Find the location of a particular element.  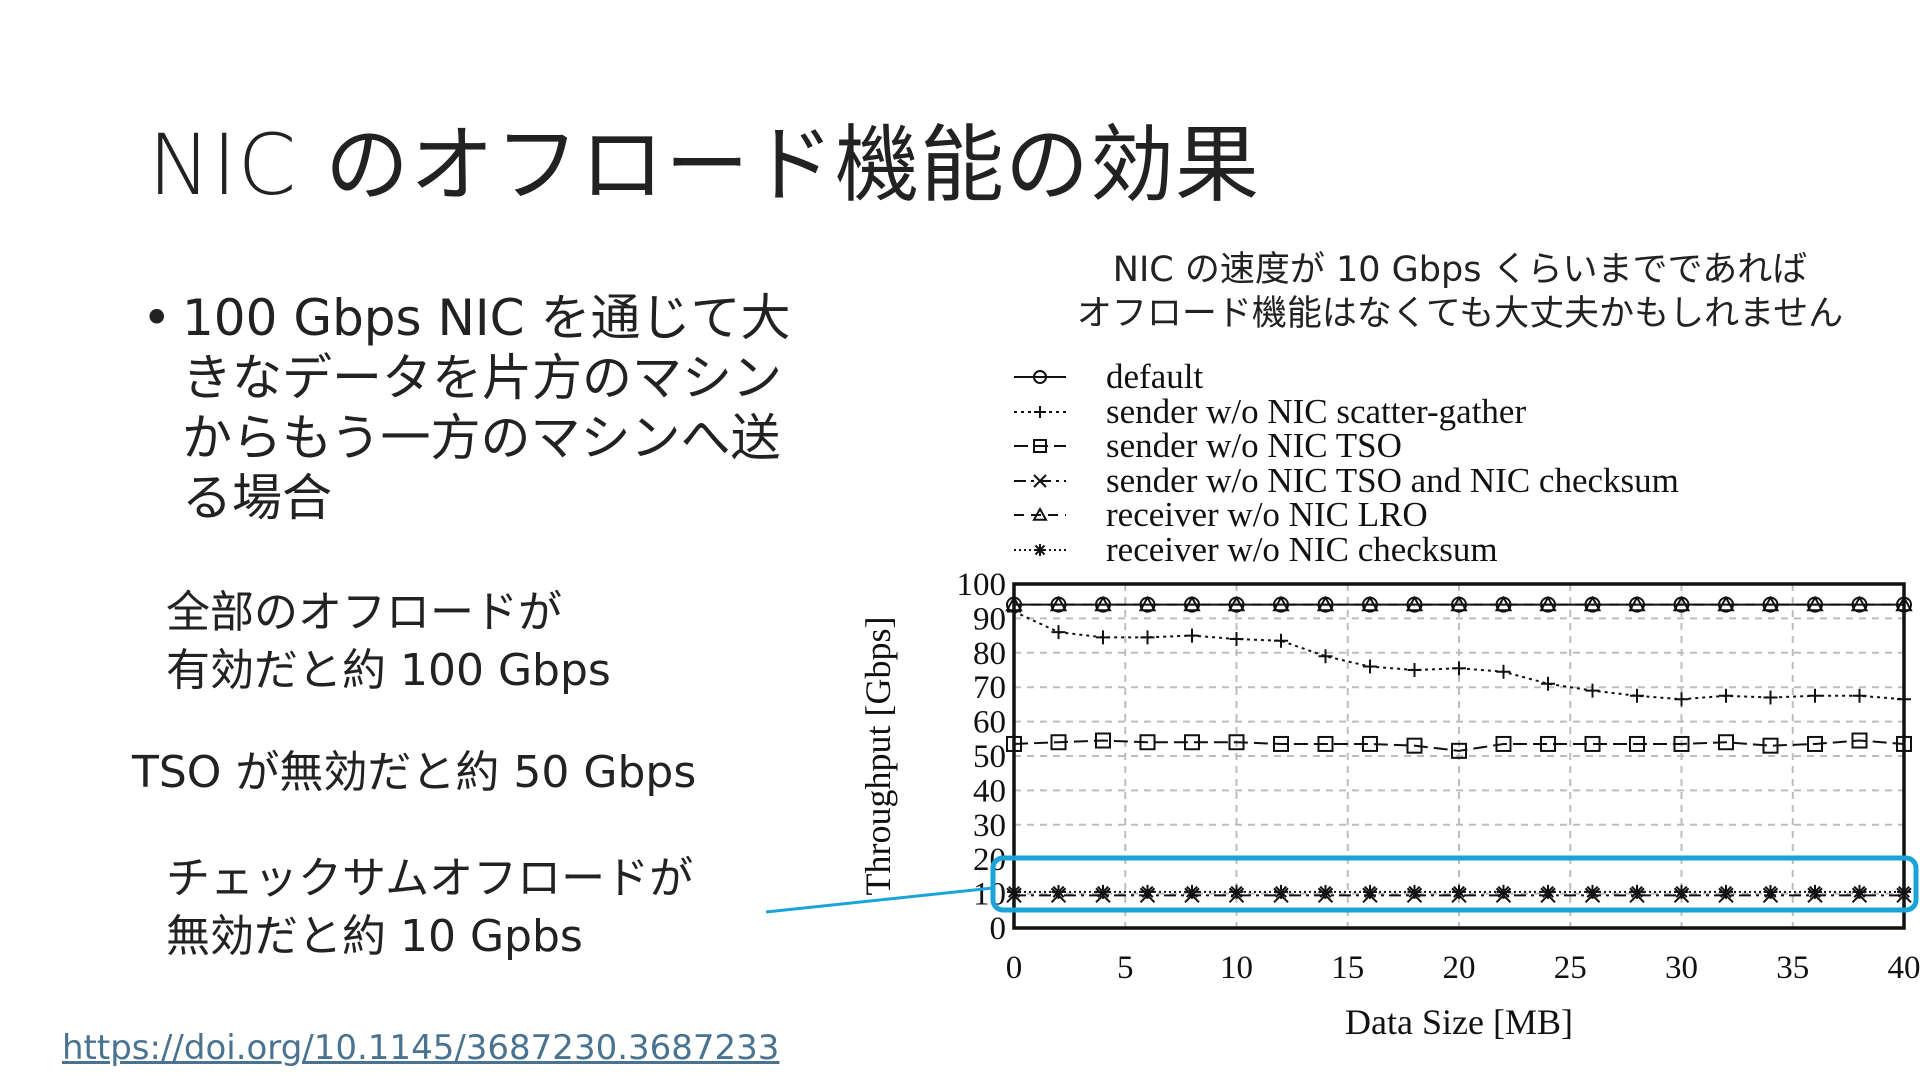

legend-label: sender w/o NIC TSO is located at coordinates (1254, 446).